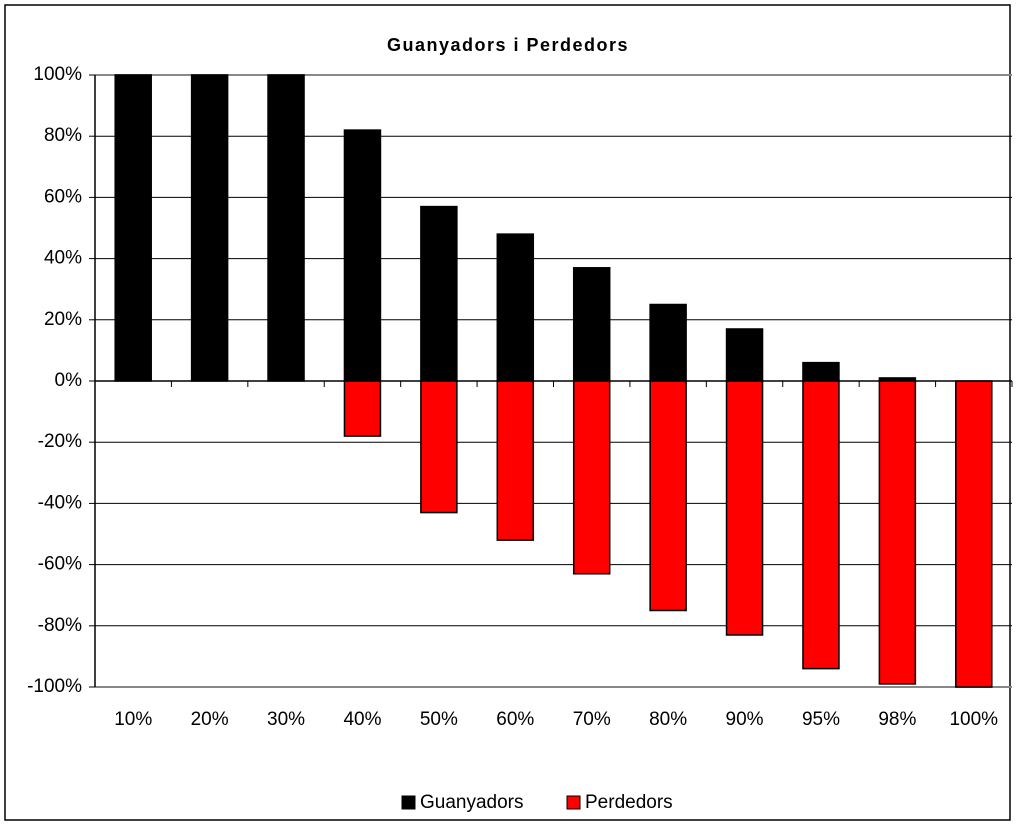  Describe the element at coordinates (210, 719) in the screenshot. I see `x-tick-label: 20%` at that location.